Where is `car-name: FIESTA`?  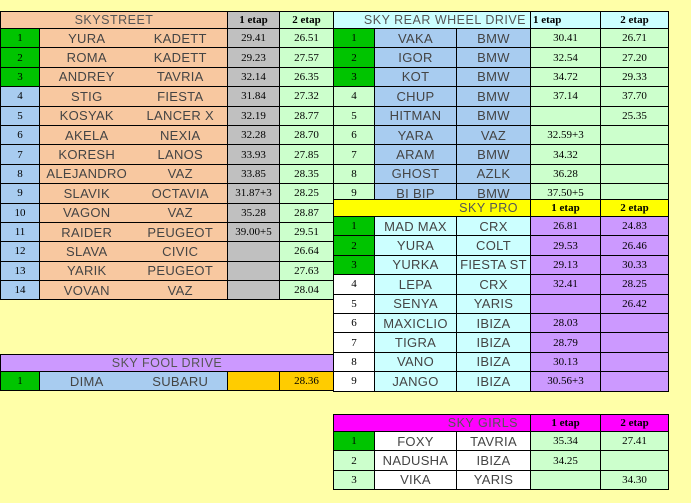
car-name: FIESTA is located at coordinates (180, 96).